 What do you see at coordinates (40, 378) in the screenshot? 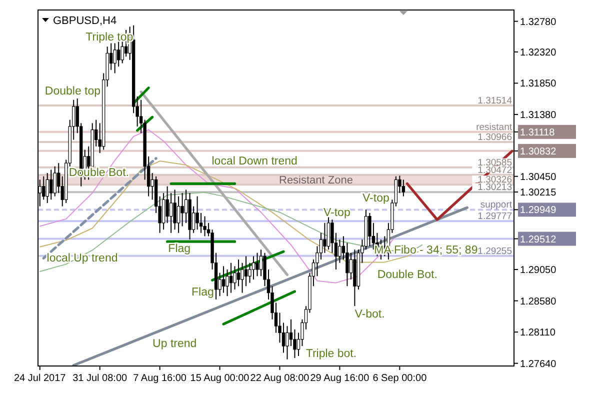
I see `x-tick-label: 24 Jul 2017` at bounding box center [40, 378].